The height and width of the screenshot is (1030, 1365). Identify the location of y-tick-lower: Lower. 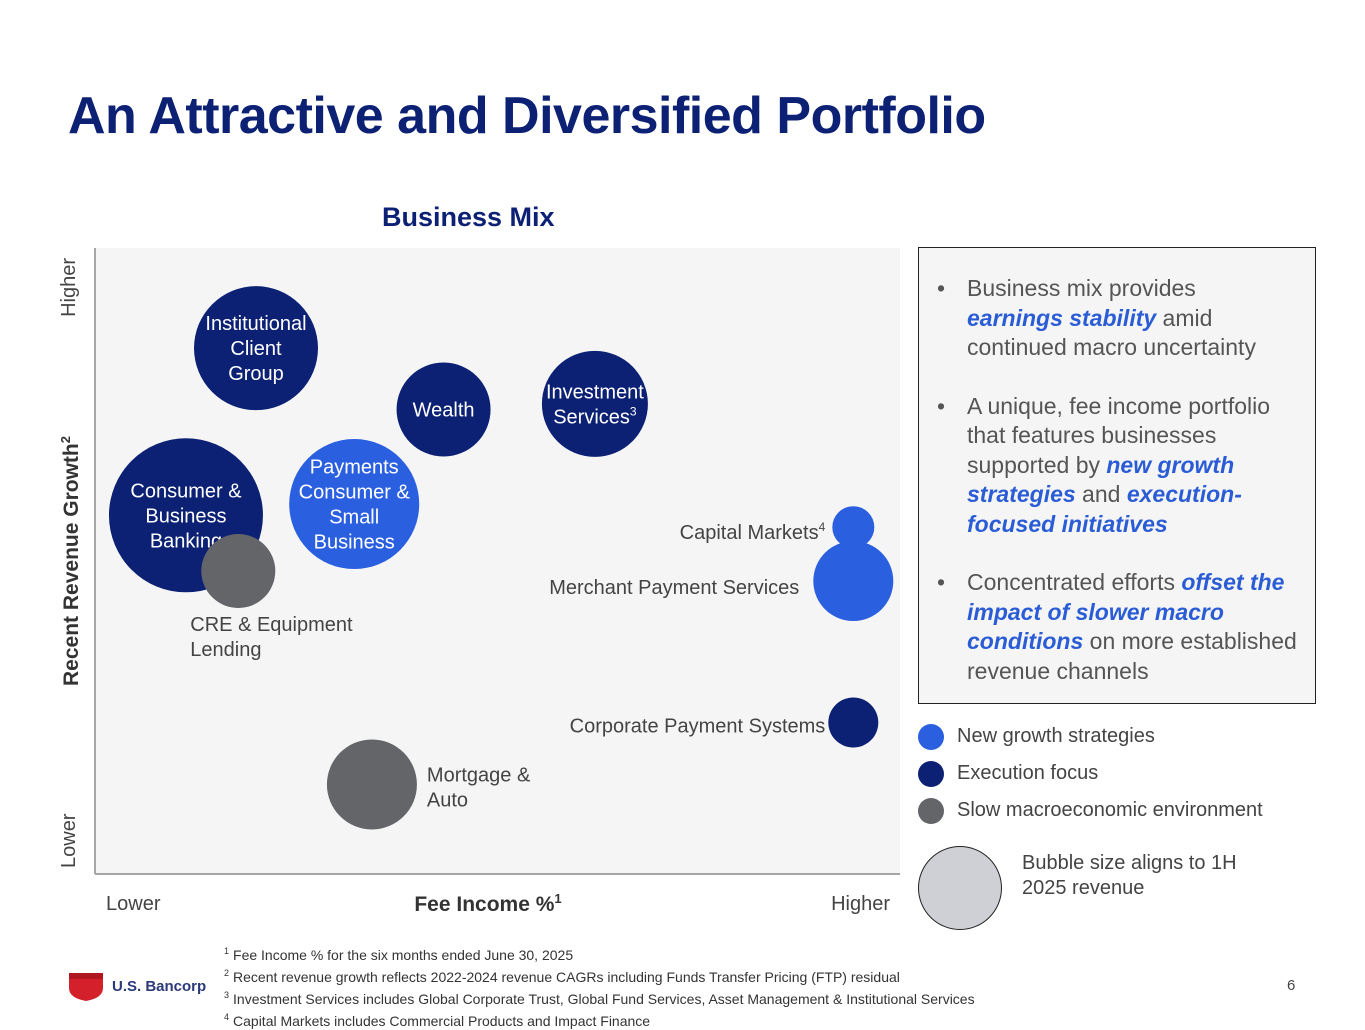
(69, 840).